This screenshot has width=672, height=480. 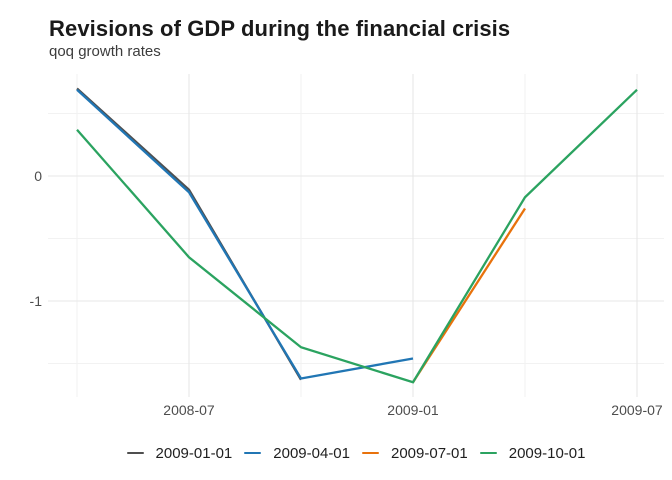 I want to click on legend-item-2009-04-01: 2009-04-01, so click(x=297, y=453).